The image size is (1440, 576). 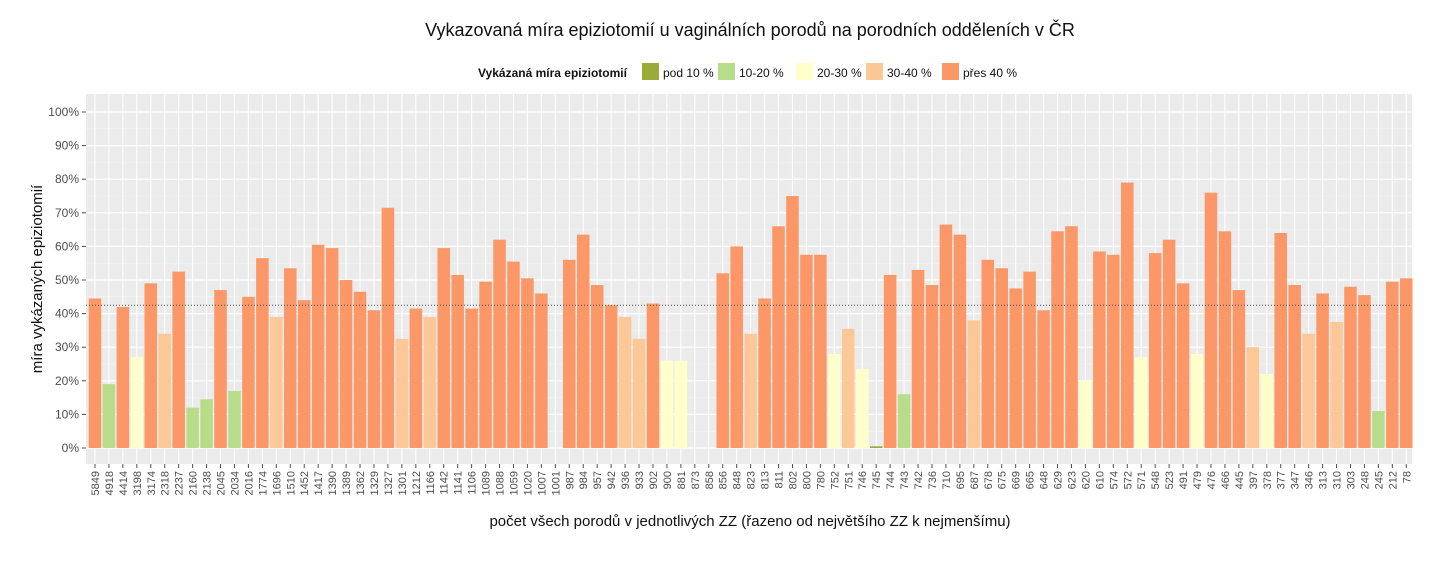 What do you see at coordinates (752, 480) in the screenshot?
I see `x-tick-label: 823` at bounding box center [752, 480].